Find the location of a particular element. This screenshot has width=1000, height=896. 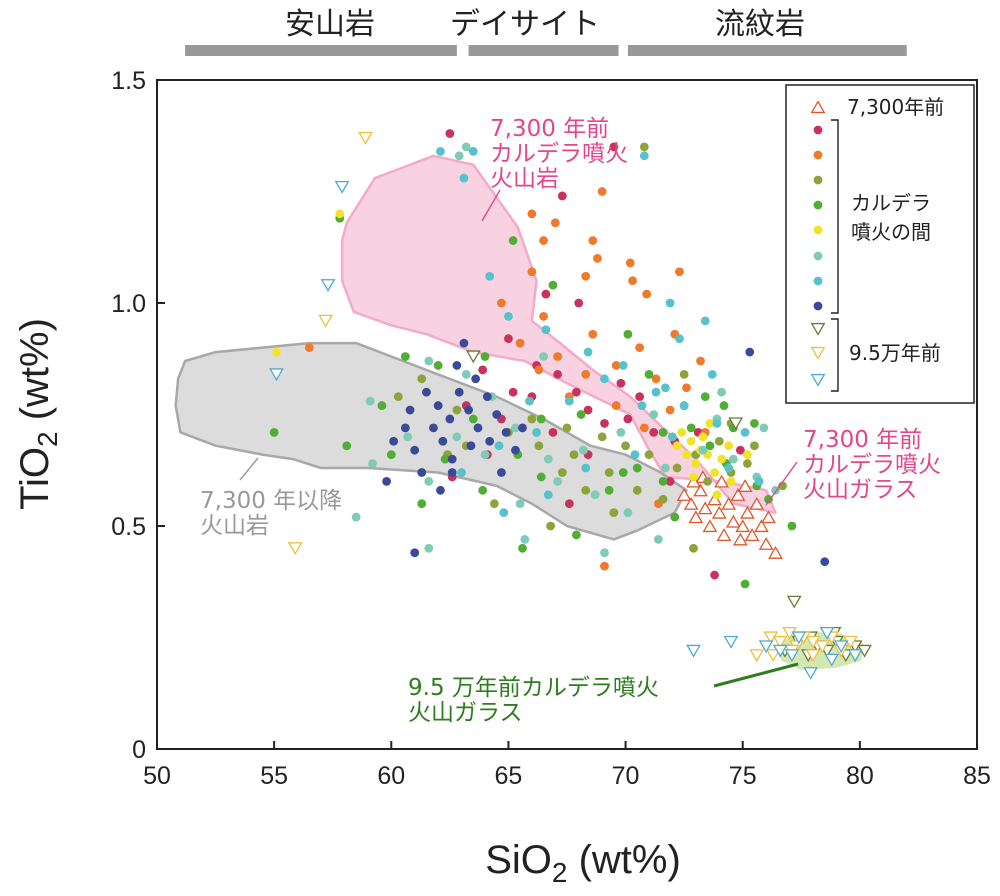

legend-bracket is located at coordinates (835, 216).